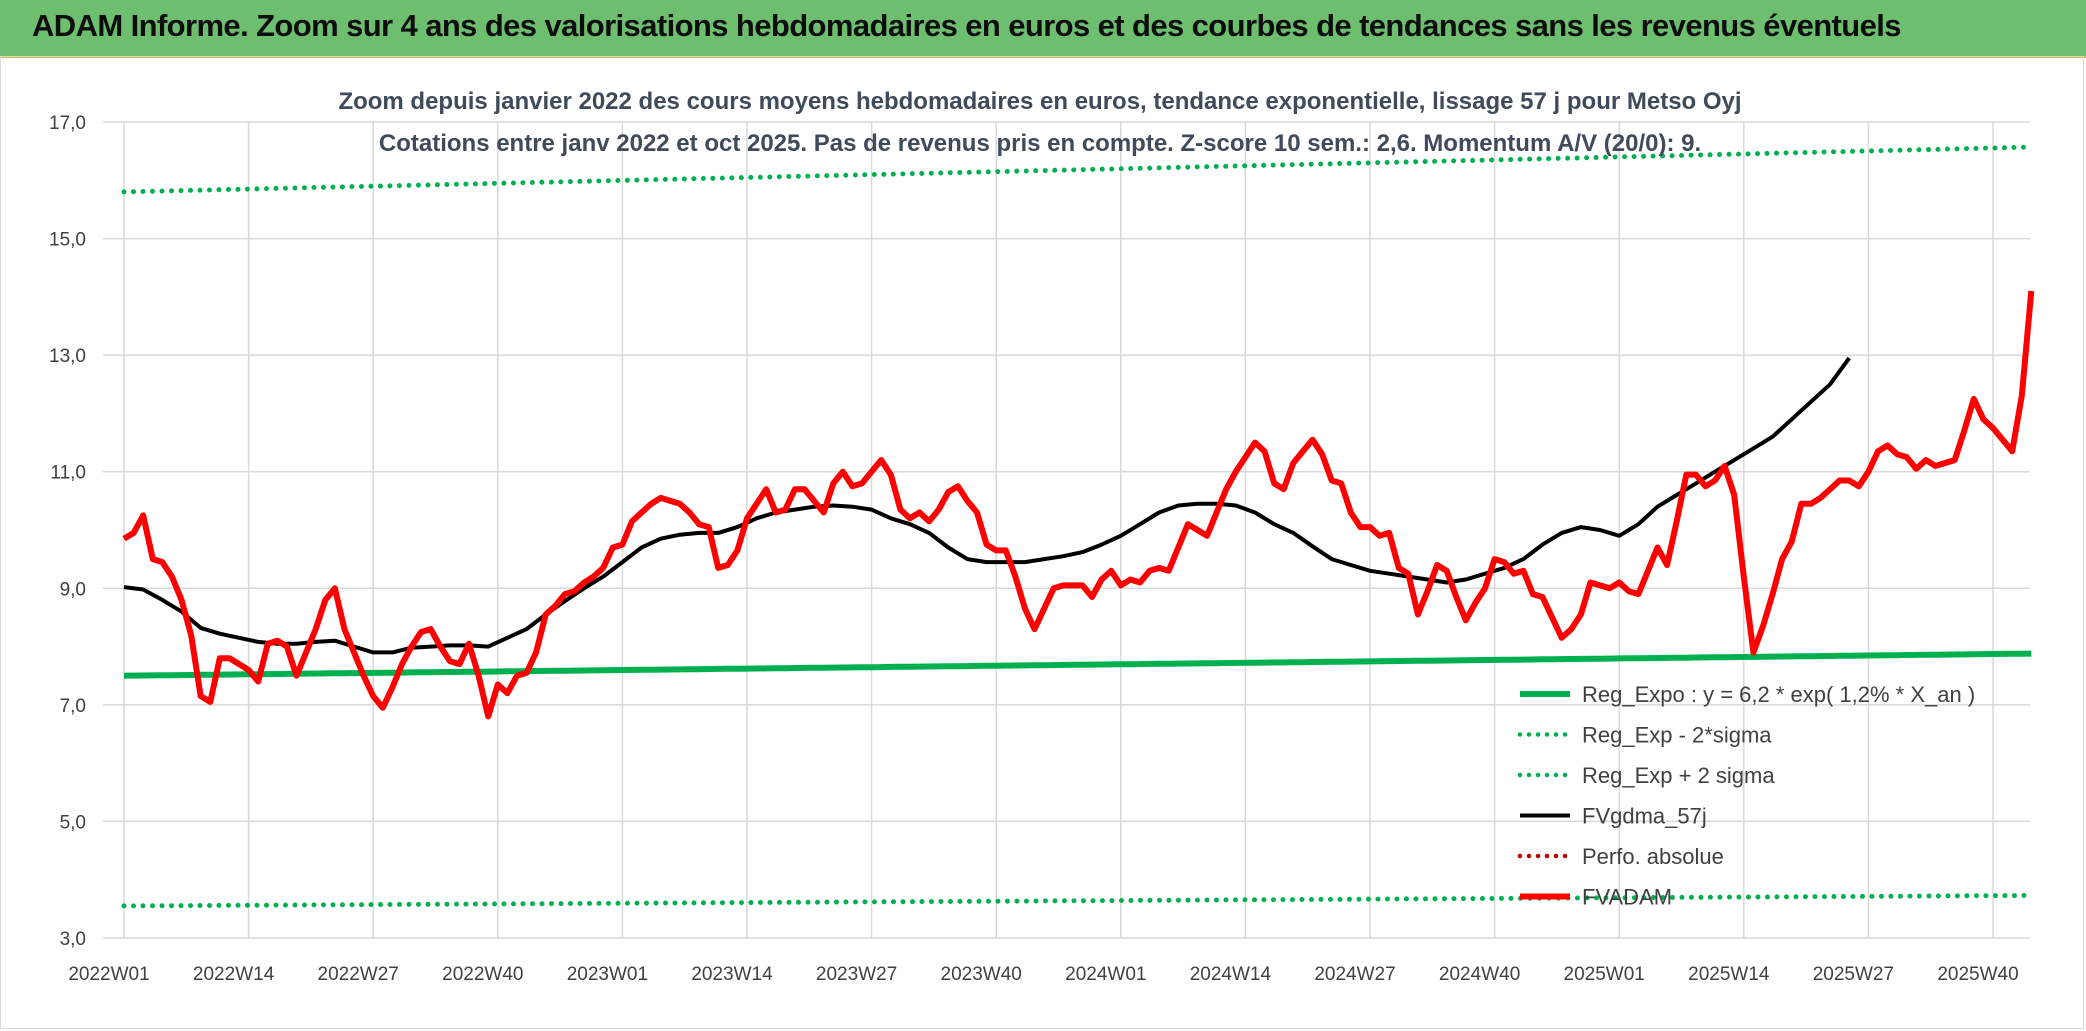  What do you see at coordinates (67, 356) in the screenshot?
I see `y-tick-label: 13,0` at bounding box center [67, 356].